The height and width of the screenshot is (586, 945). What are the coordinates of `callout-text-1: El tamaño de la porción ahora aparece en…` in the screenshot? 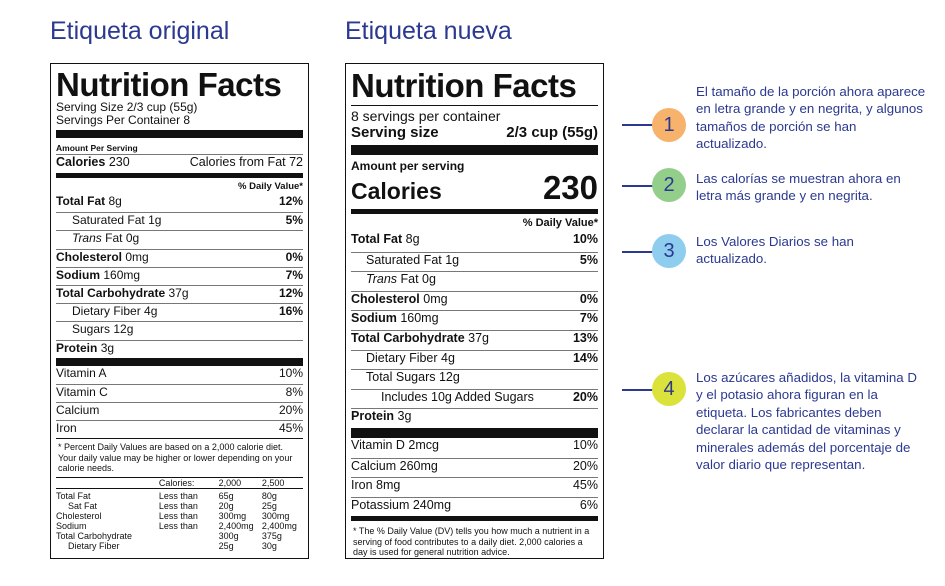 It's located at (811, 118).